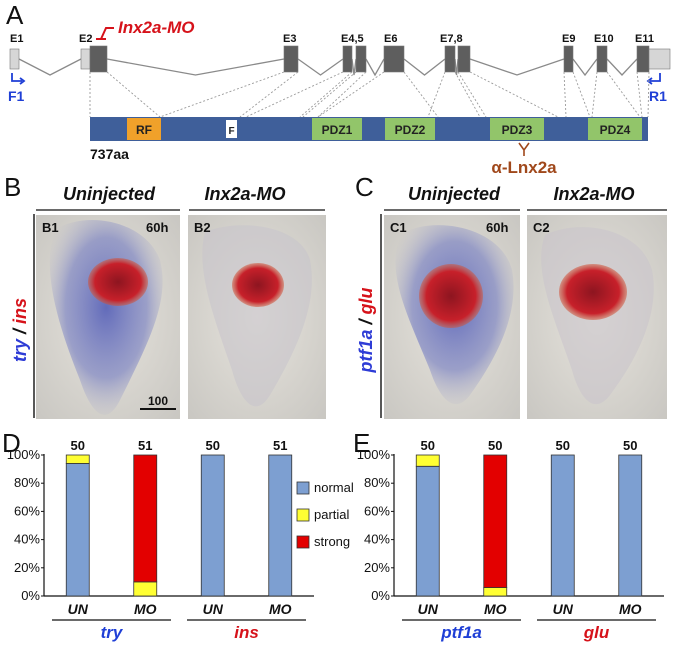 The height and width of the screenshot is (654, 680). Describe the element at coordinates (656, 88) in the screenshot. I see `primer-r1: R1` at that location.